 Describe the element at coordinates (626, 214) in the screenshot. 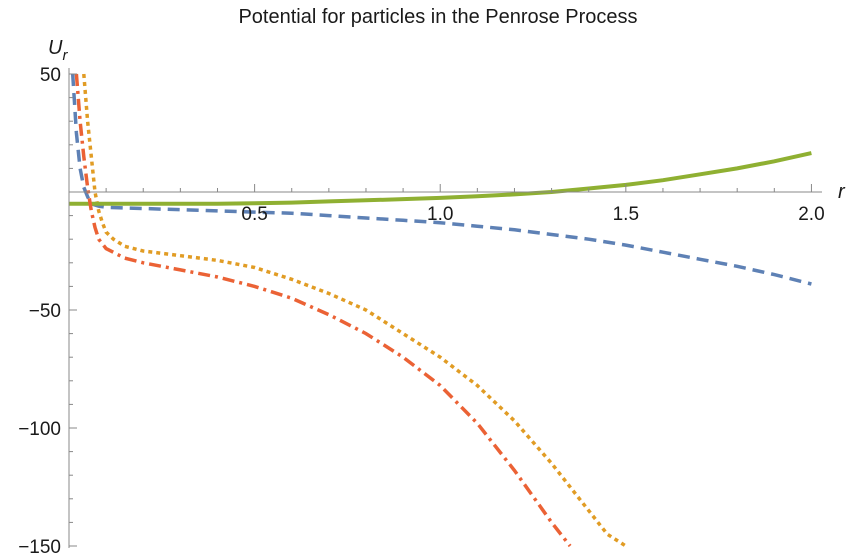

I see `x-tick-label: 1.5` at that location.